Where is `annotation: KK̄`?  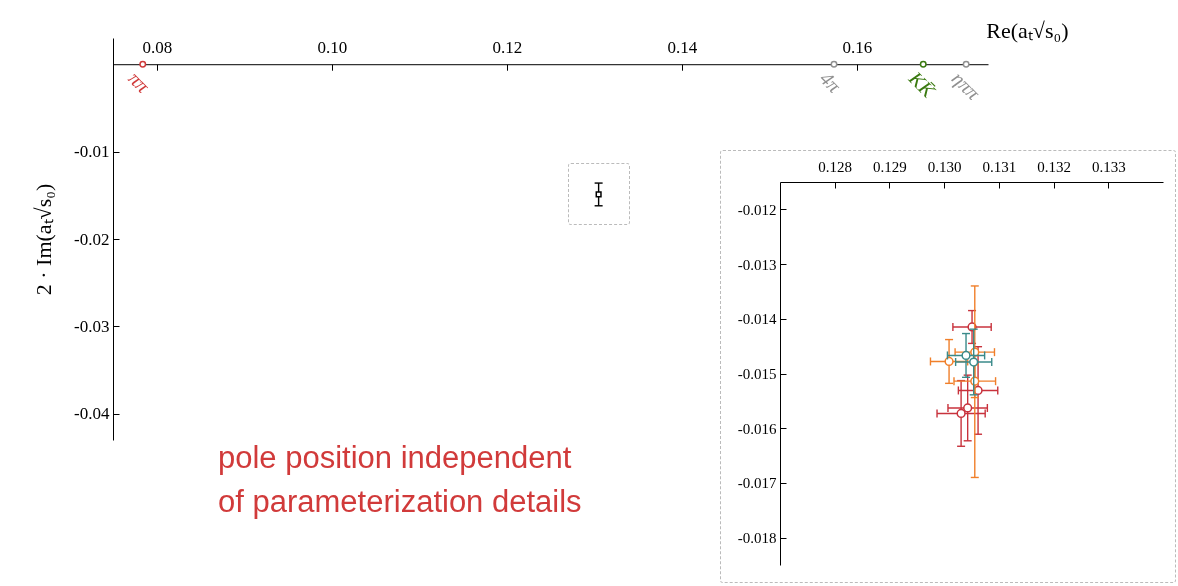 annotation: KK̄ is located at coordinates (922, 84).